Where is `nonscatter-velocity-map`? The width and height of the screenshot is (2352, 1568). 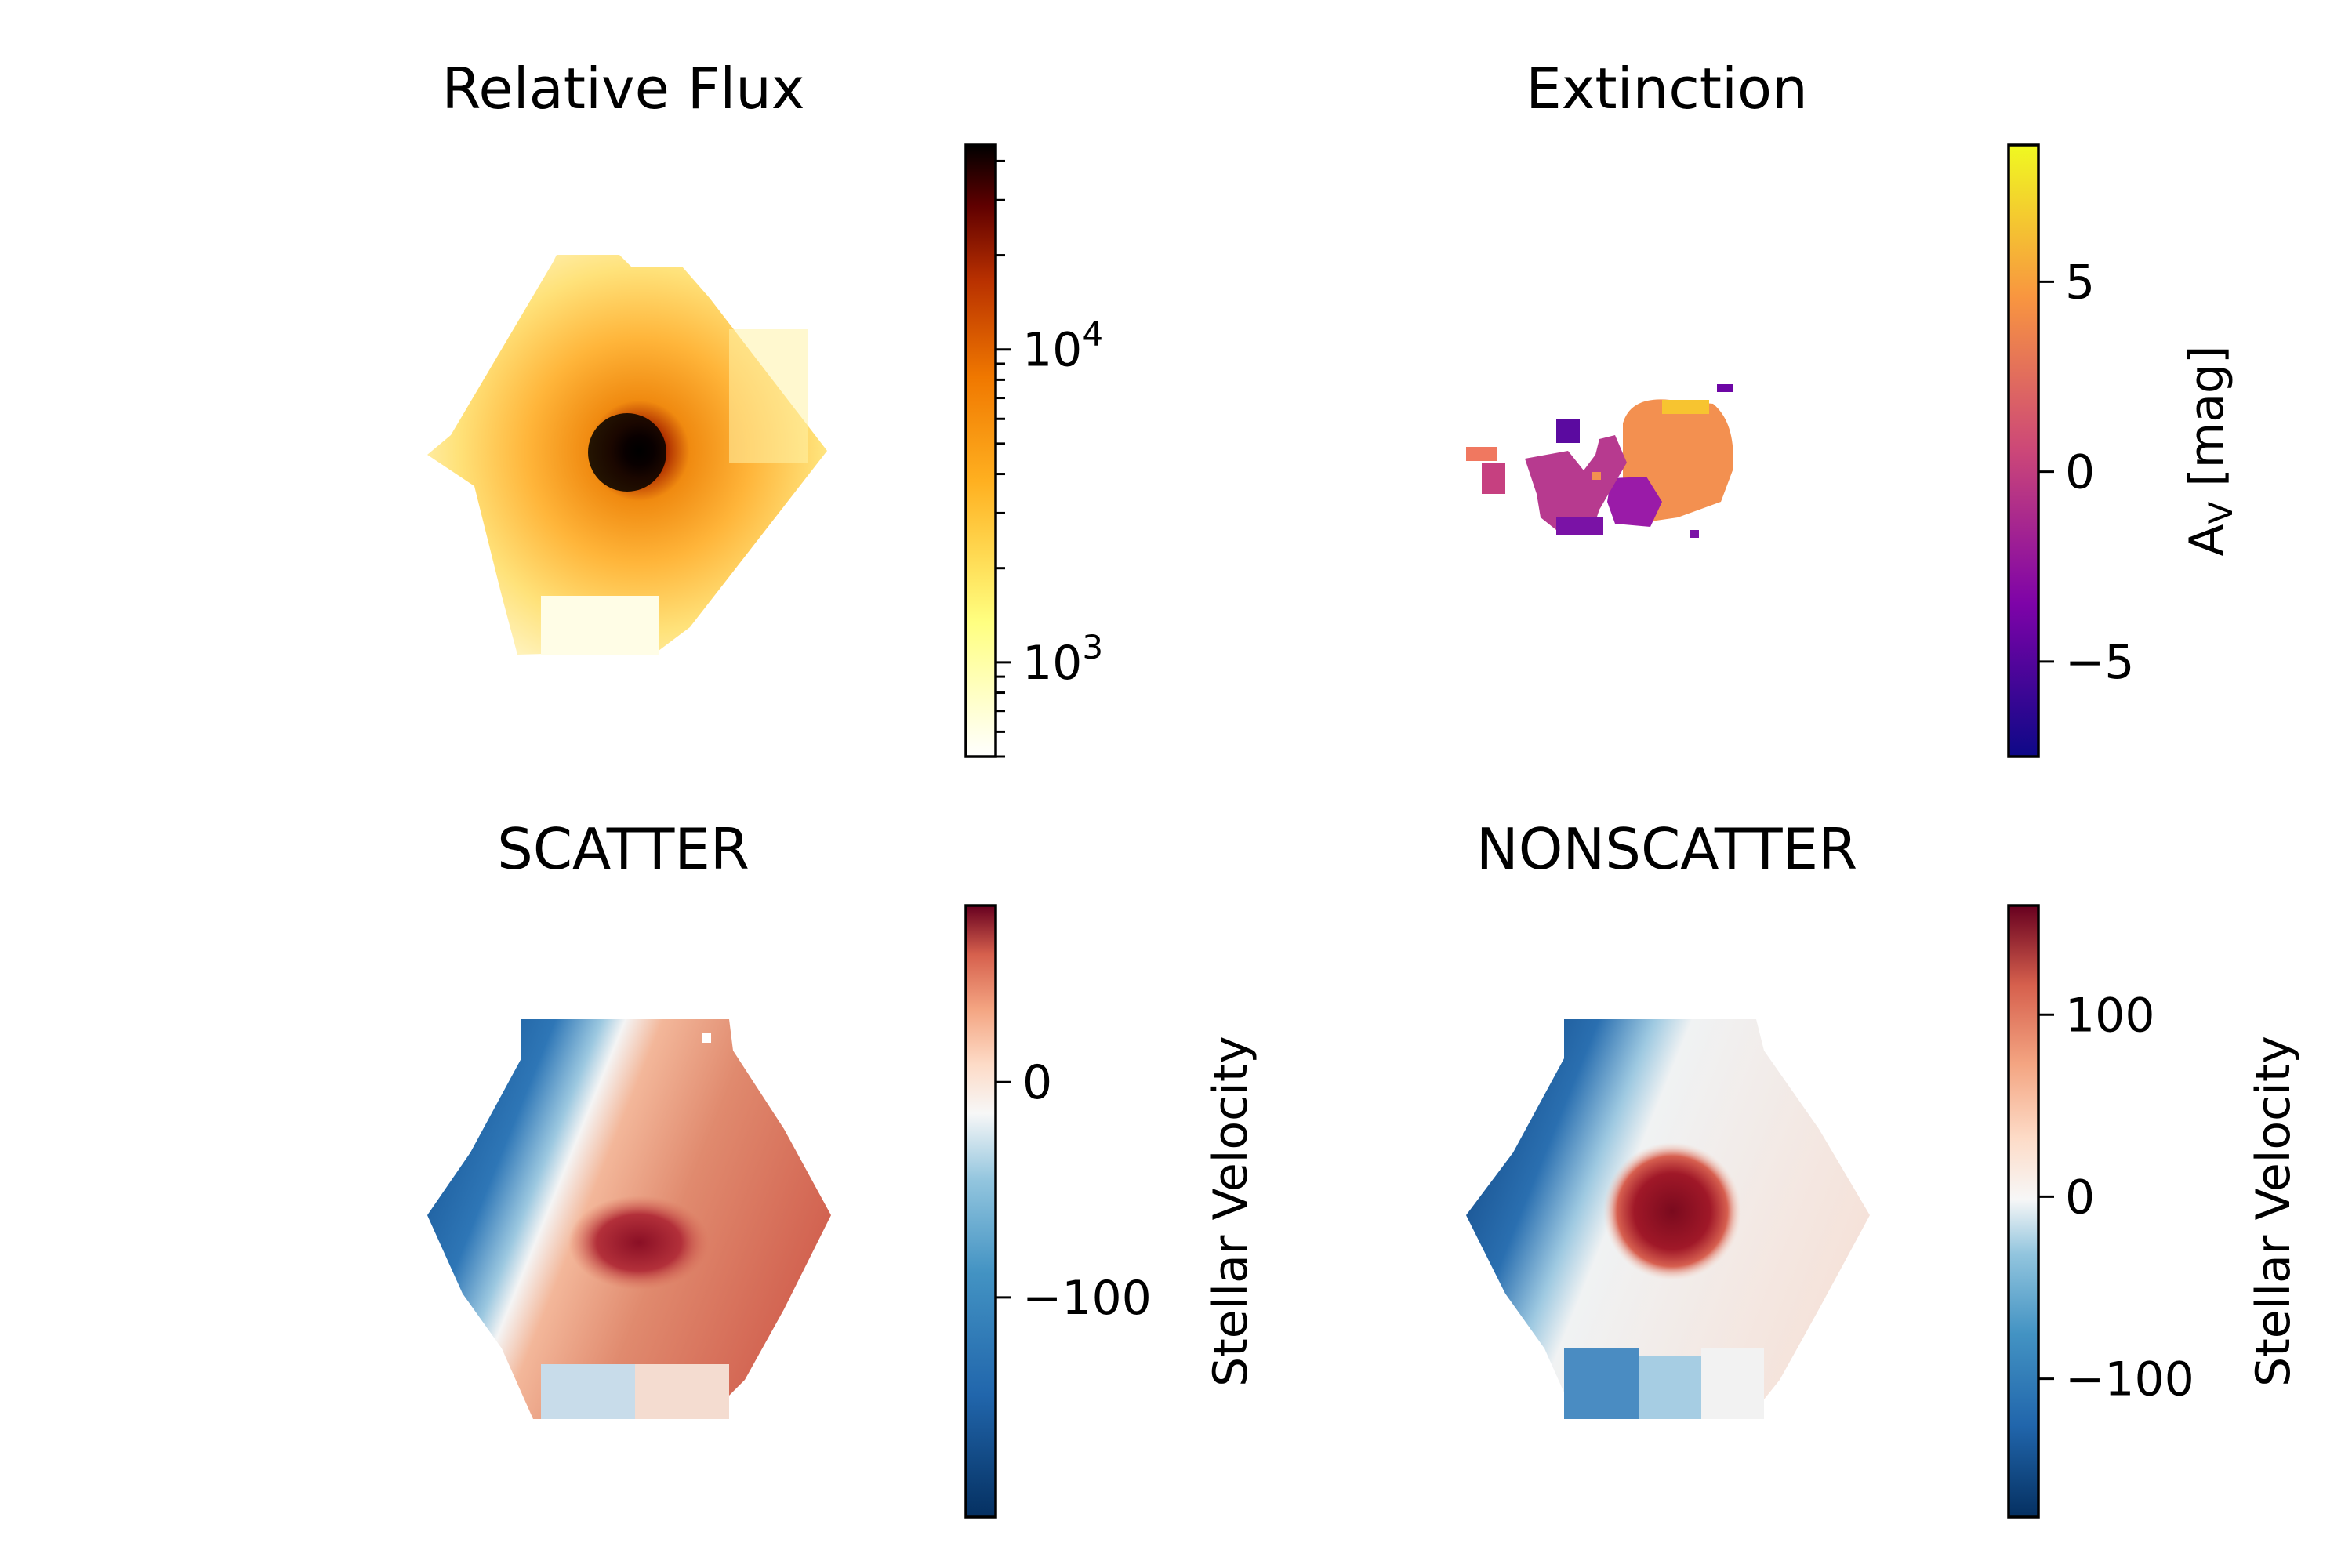
nonscatter-velocity-map is located at coordinates (1668, 1219).